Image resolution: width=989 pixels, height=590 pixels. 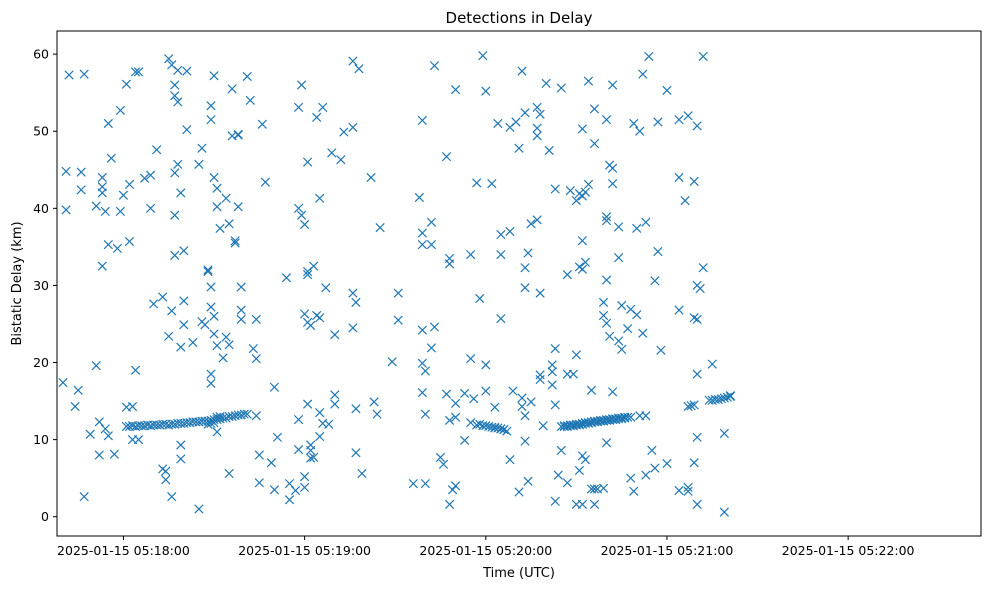 I want to click on x-tick-label: 2025-01-15 05:18:00, so click(x=123, y=550).